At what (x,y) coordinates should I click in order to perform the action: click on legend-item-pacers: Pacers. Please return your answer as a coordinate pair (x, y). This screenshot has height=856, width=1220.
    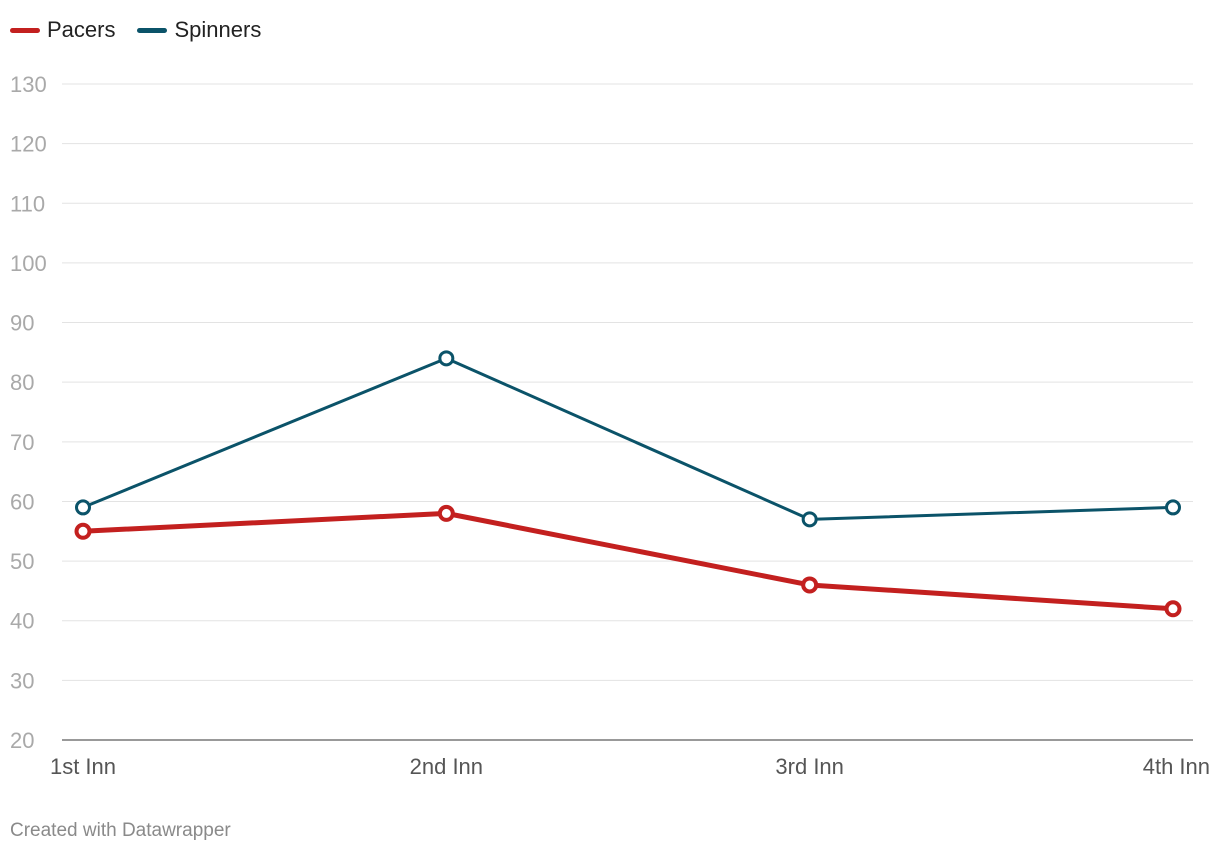
    Looking at the image, I should click on (62, 30).